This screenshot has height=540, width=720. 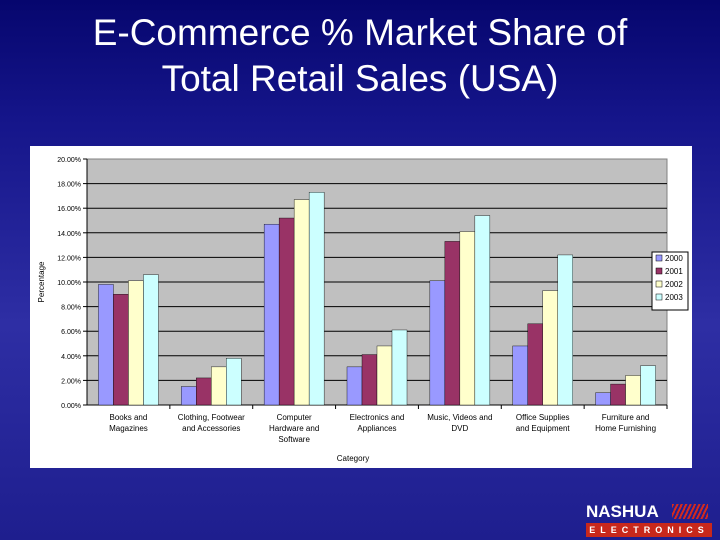 What do you see at coordinates (360, 78) in the screenshot?
I see `slide-title-line-2: Total Retail Sales (USA)` at bounding box center [360, 78].